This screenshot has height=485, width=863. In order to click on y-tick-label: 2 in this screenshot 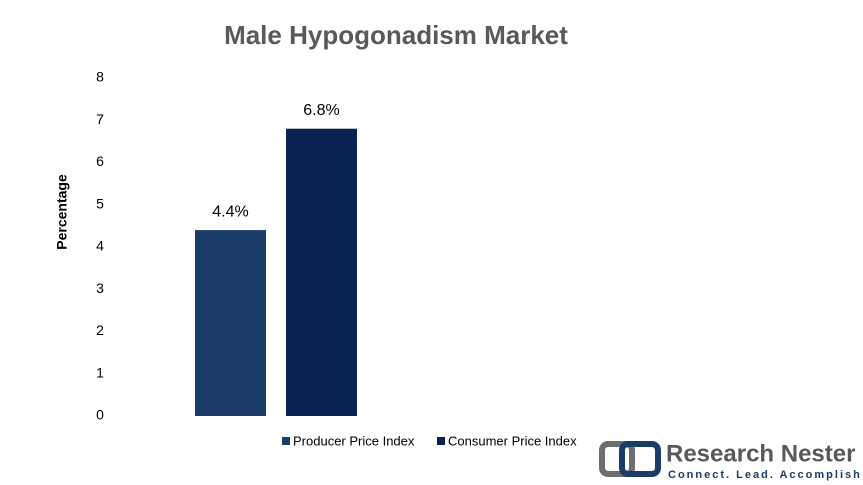, I will do `click(100, 330)`.